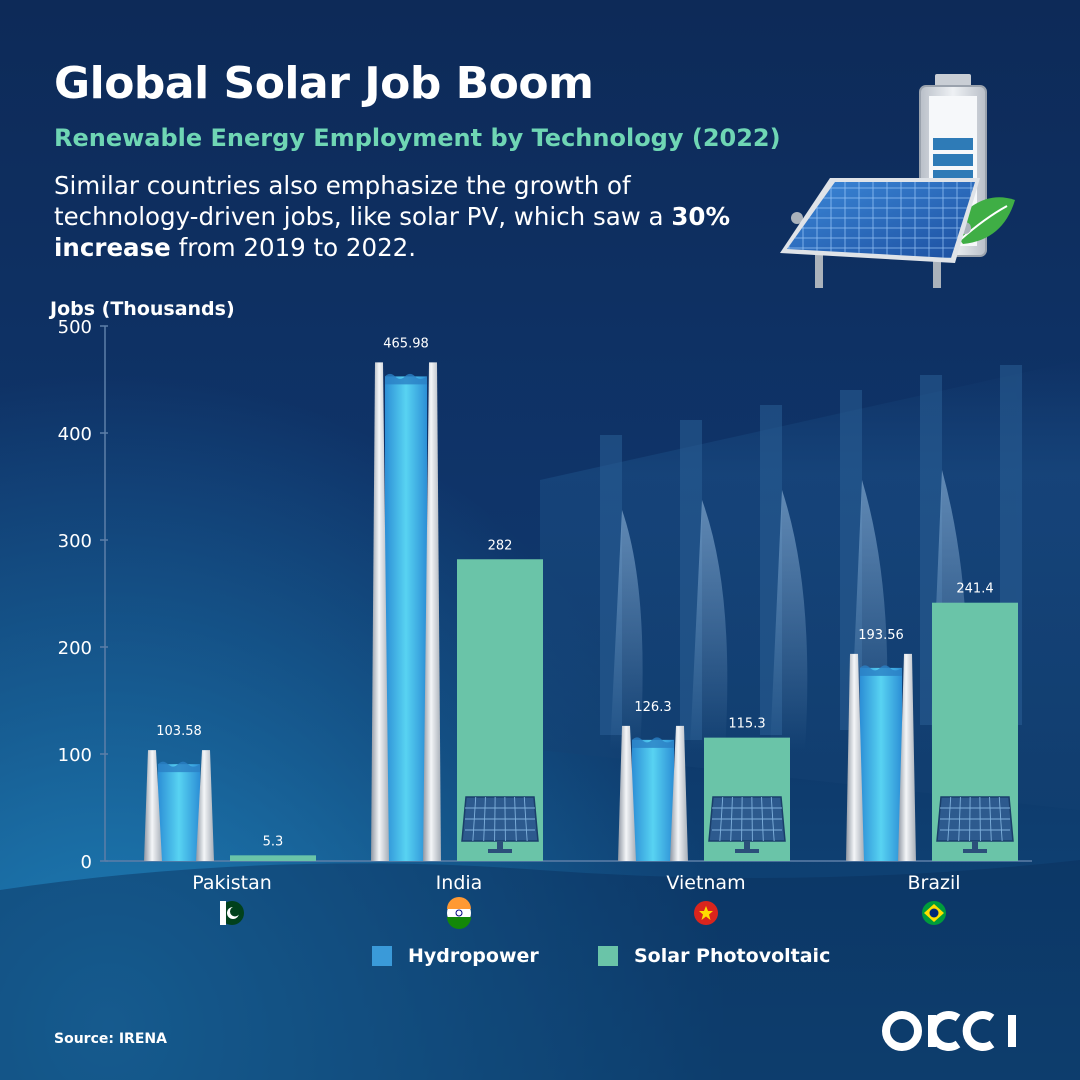 This screenshot has height=1080, width=1080. I want to click on hydropower-value-label: 465.98, so click(406, 343).